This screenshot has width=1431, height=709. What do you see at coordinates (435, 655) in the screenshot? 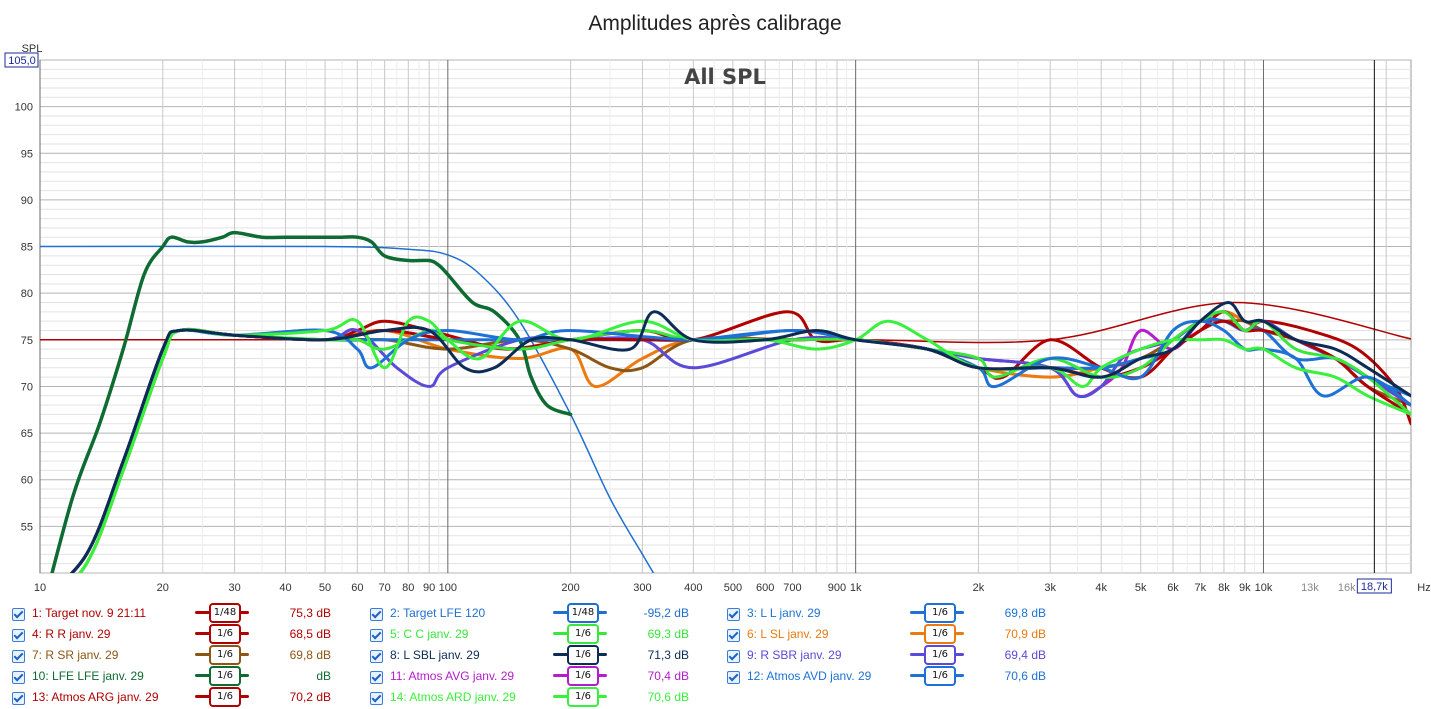
I see `legend-label: 8: L SBL janv. 29` at bounding box center [435, 655].